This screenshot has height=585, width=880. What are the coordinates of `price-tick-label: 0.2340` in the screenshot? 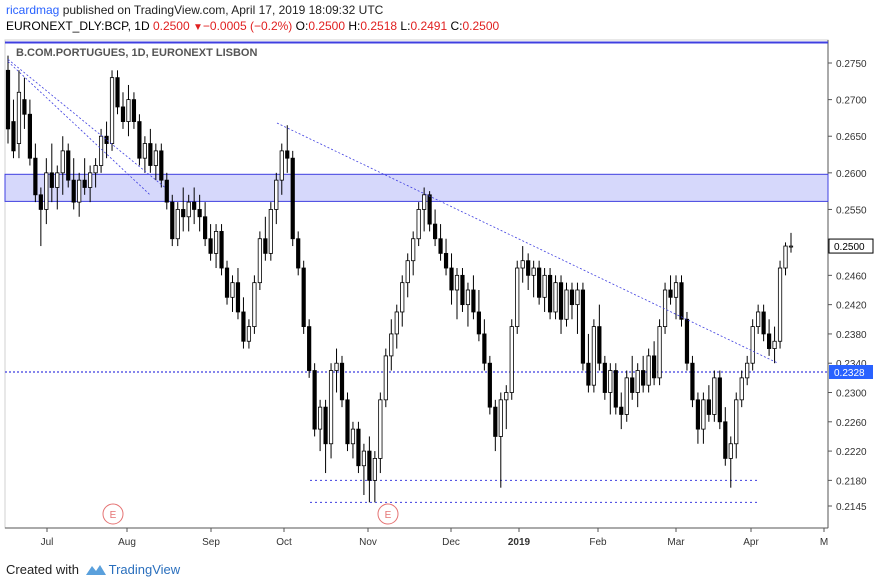 It's located at (851, 364).